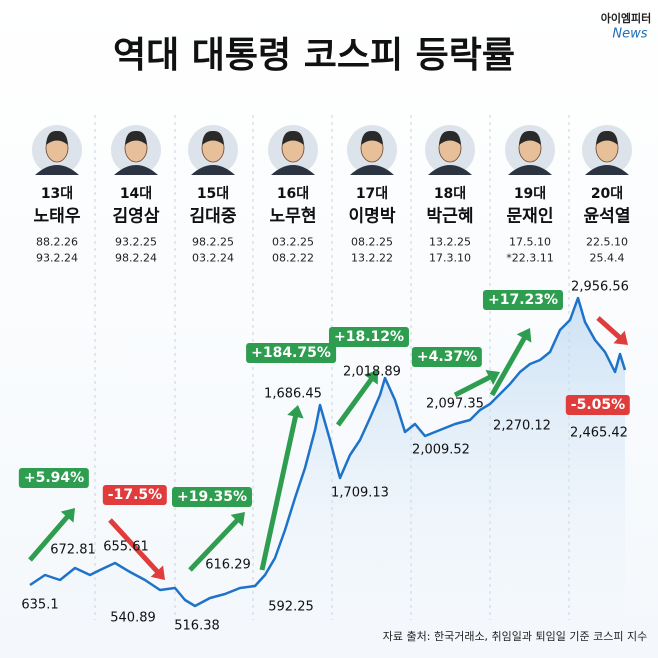 Image resolution: width=658 pixels, height=658 pixels. What do you see at coordinates (57, 258) in the screenshot?
I see `term-end: 93.2.24` at bounding box center [57, 258].